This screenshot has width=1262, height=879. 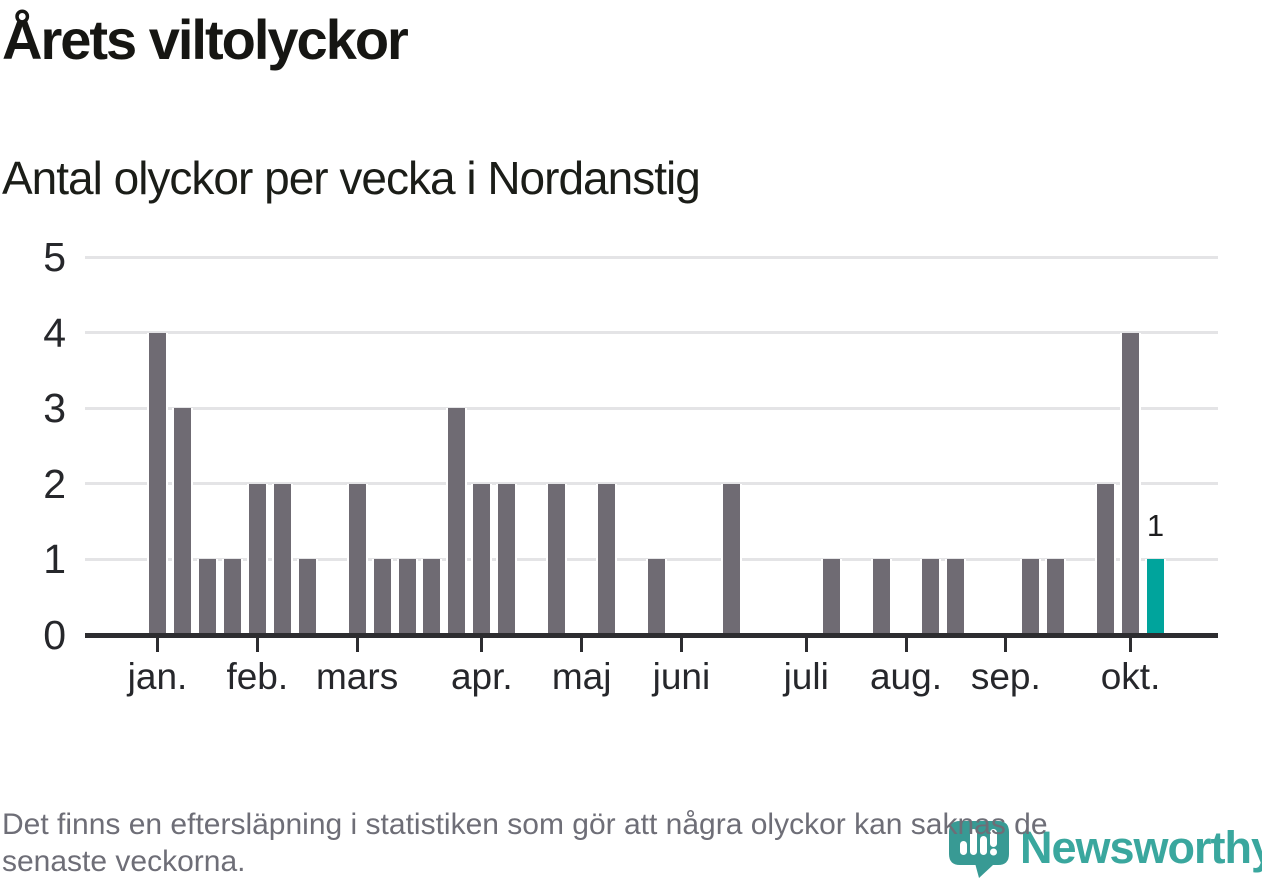 I want to click on x-axis-line, so click(x=651, y=635).